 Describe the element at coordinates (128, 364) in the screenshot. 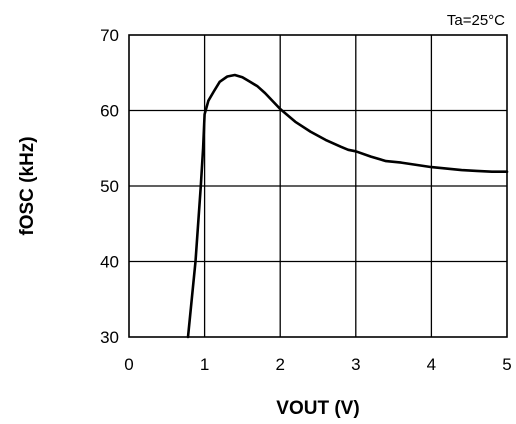

I see `x-tick-label: 0` at that location.